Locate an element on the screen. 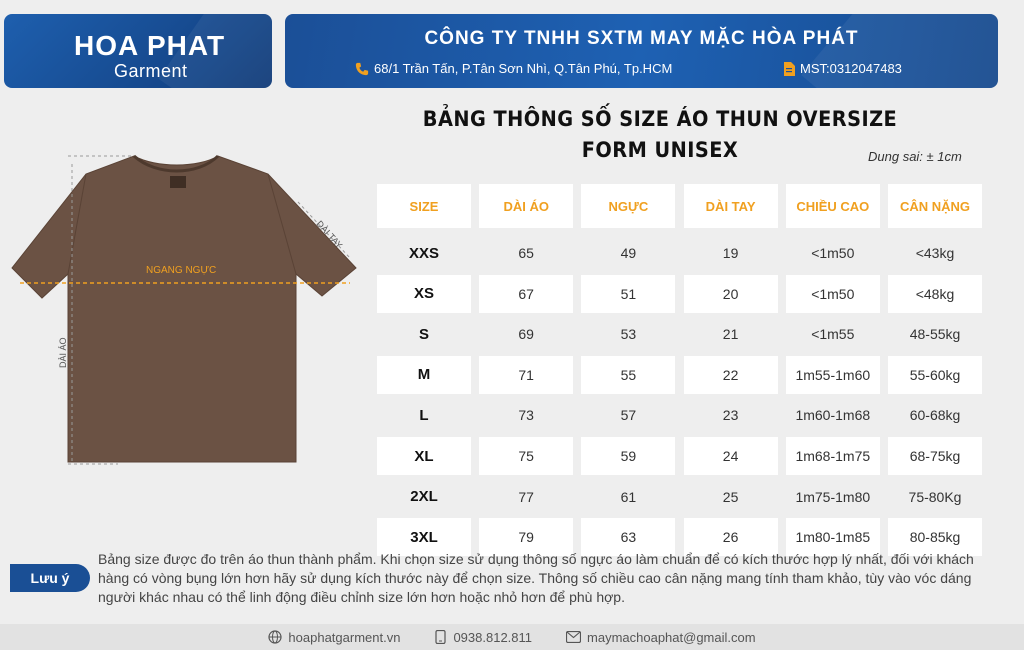 The height and width of the screenshot is (650, 1024). table-header-cell: DÀI ÁO is located at coordinates (526, 206).